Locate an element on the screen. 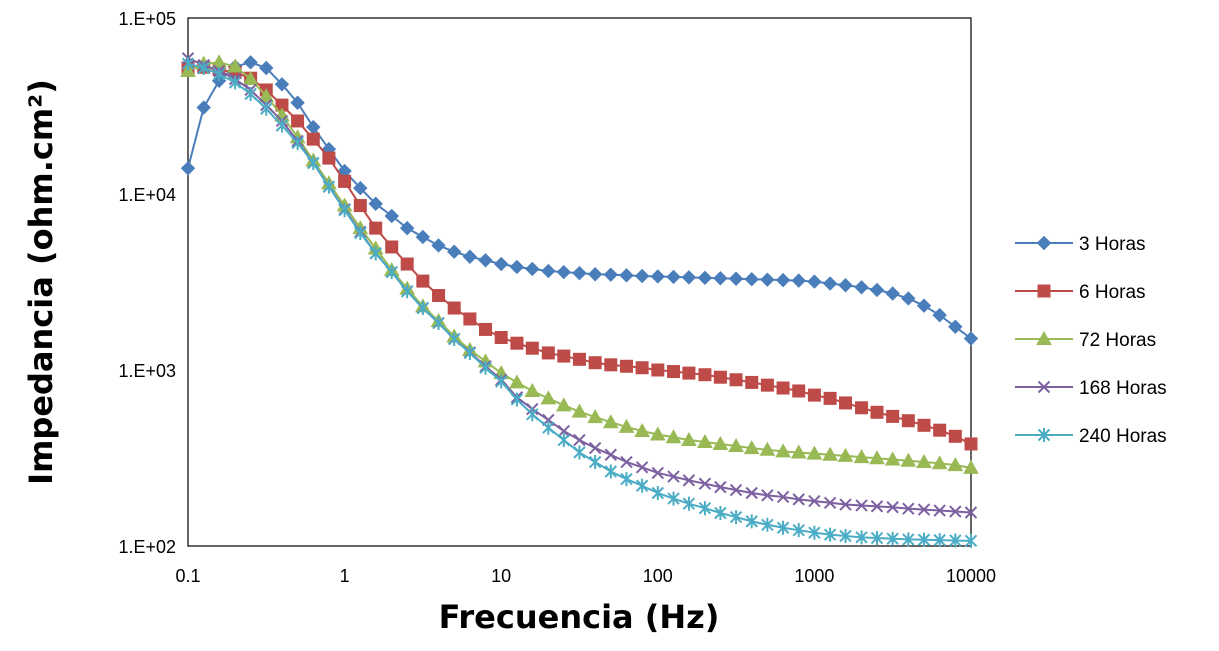 The height and width of the screenshot is (651, 1219). x-tick-label: 10000 is located at coordinates (971, 576).